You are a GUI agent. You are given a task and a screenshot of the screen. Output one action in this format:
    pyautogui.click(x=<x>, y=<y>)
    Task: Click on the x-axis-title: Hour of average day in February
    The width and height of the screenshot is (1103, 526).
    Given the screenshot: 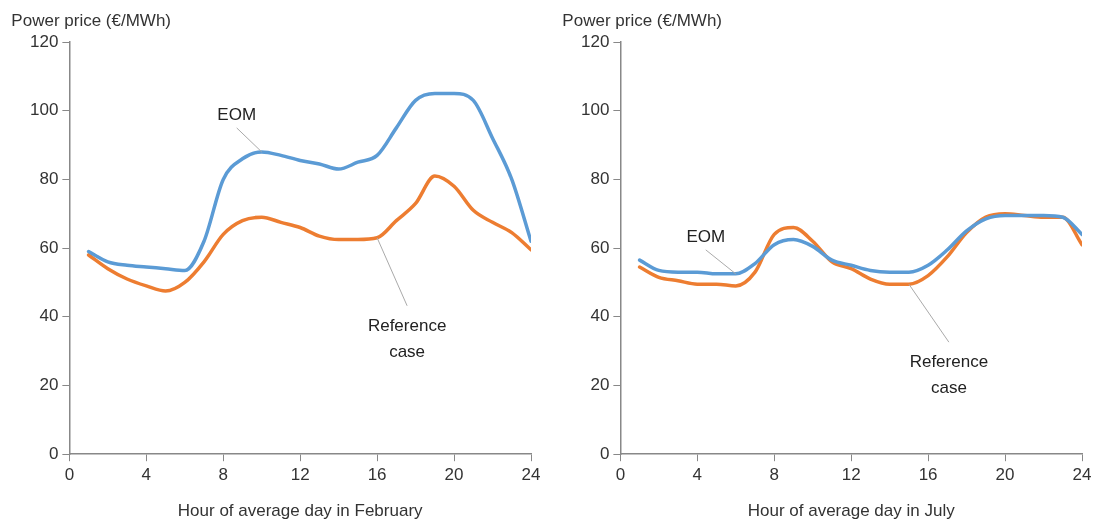 What is the action you would take?
    pyautogui.click(x=300, y=511)
    